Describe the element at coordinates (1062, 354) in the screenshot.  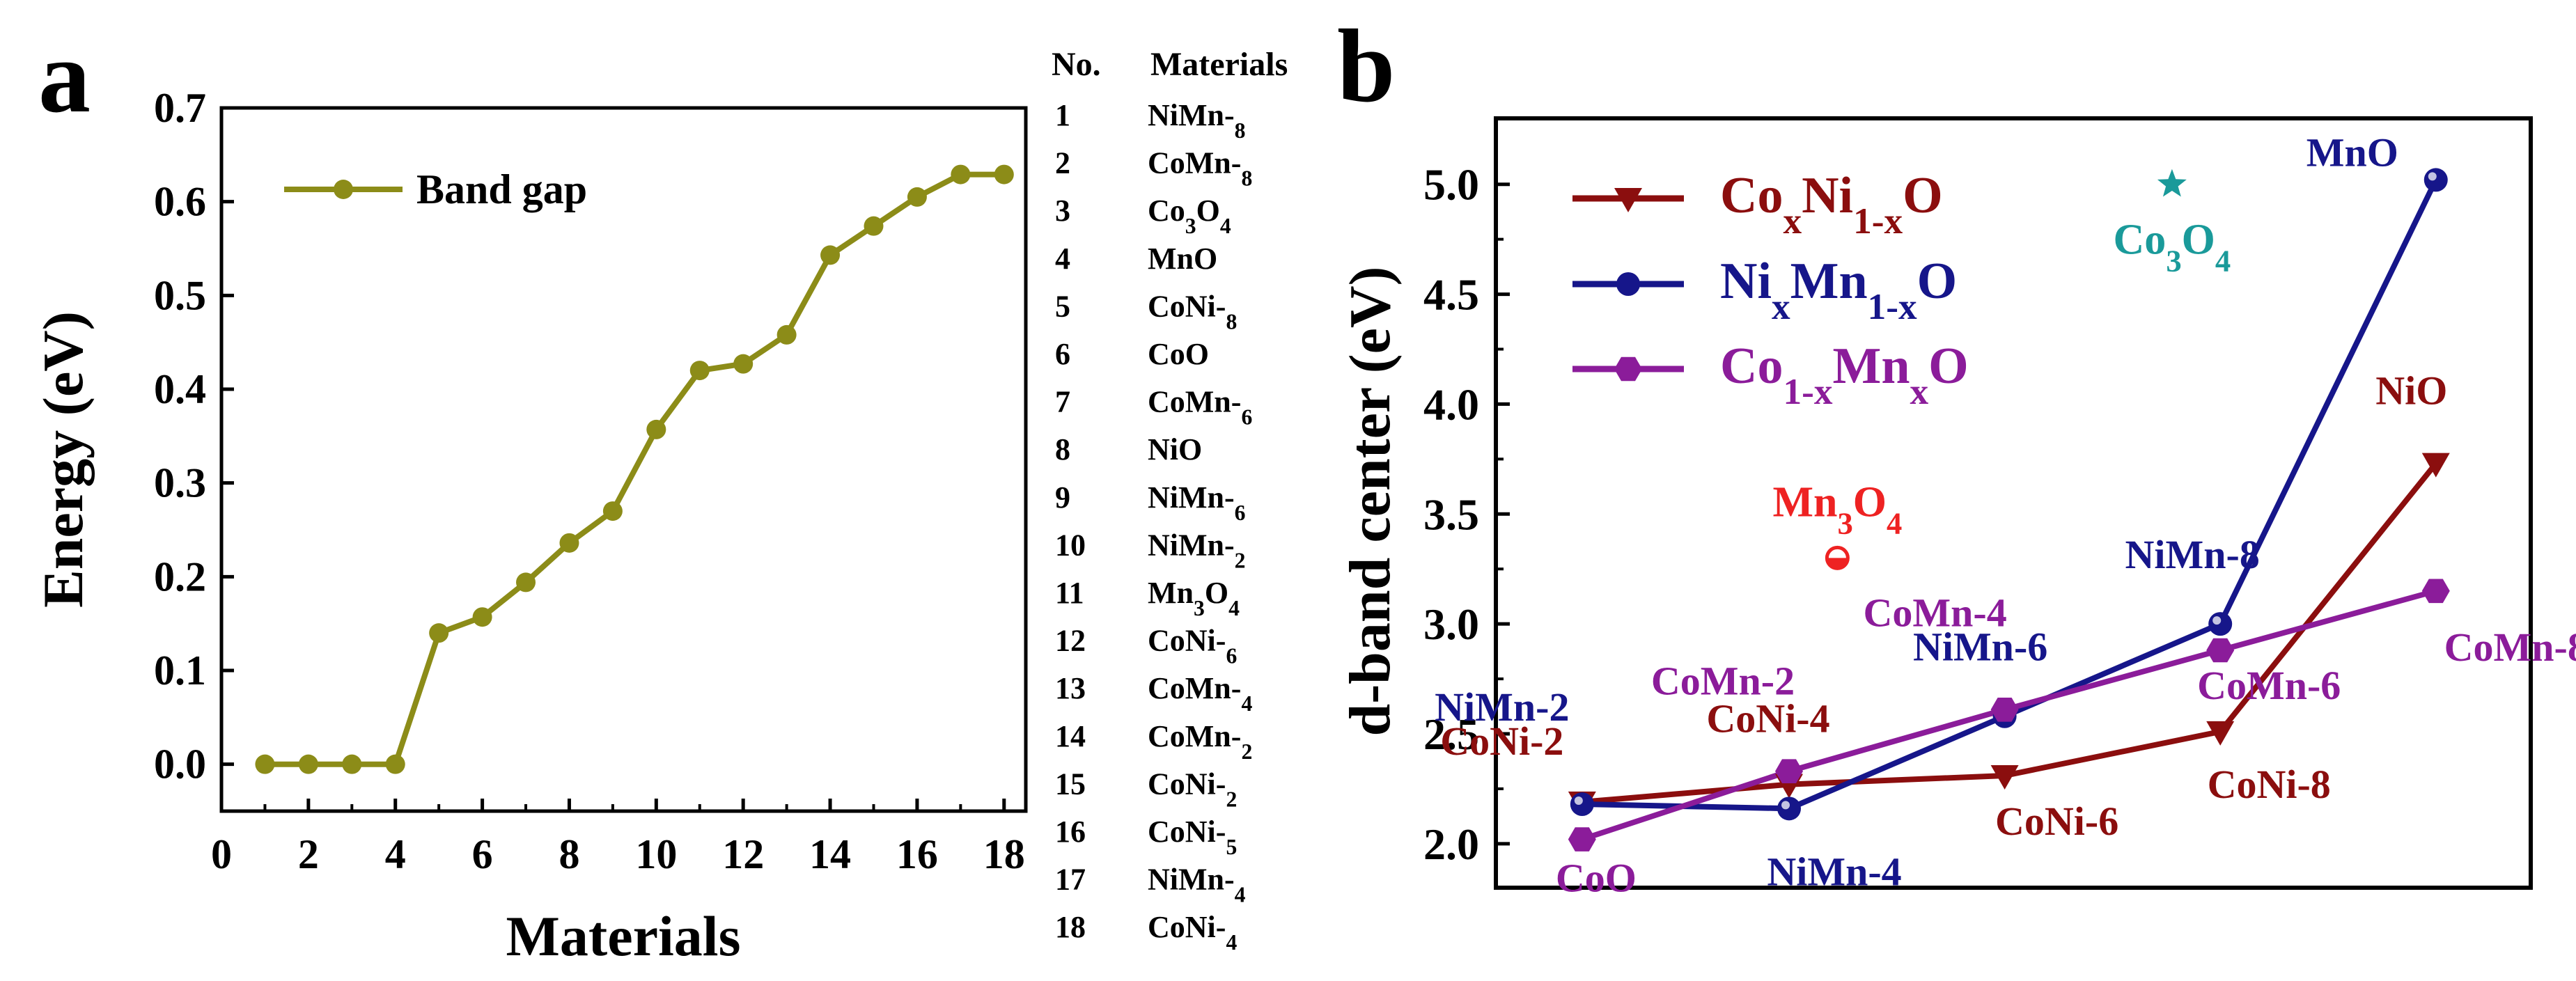
I see `table-row-no: 6` at that location.